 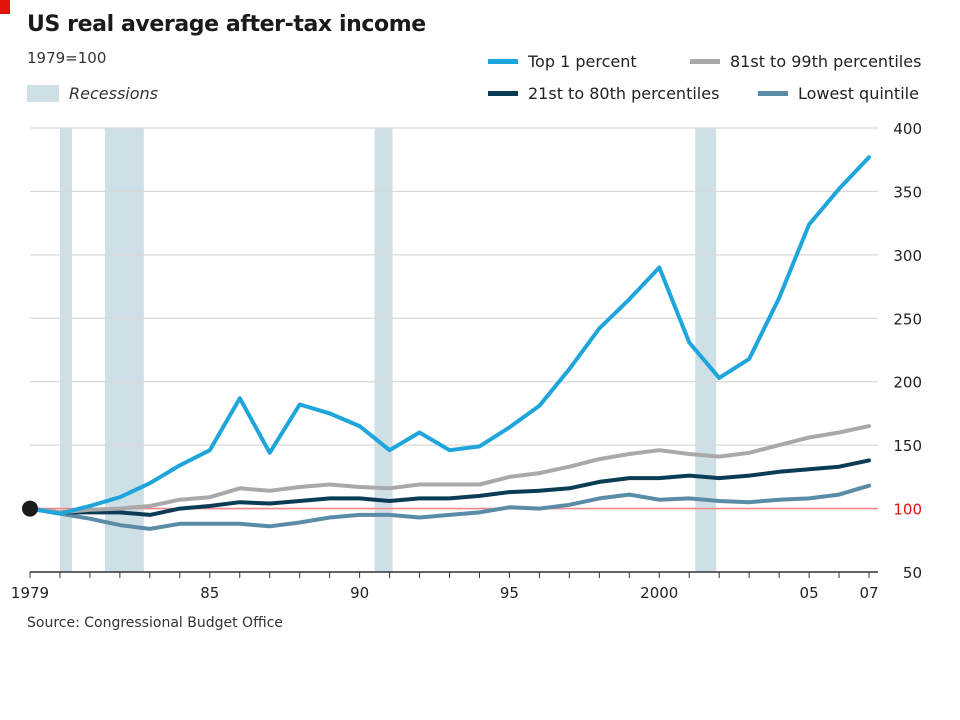 What do you see at coordinates (359, 593) in the screenshot?
I see `x-tick-label-90: 90` at bounding box center [359, 593].